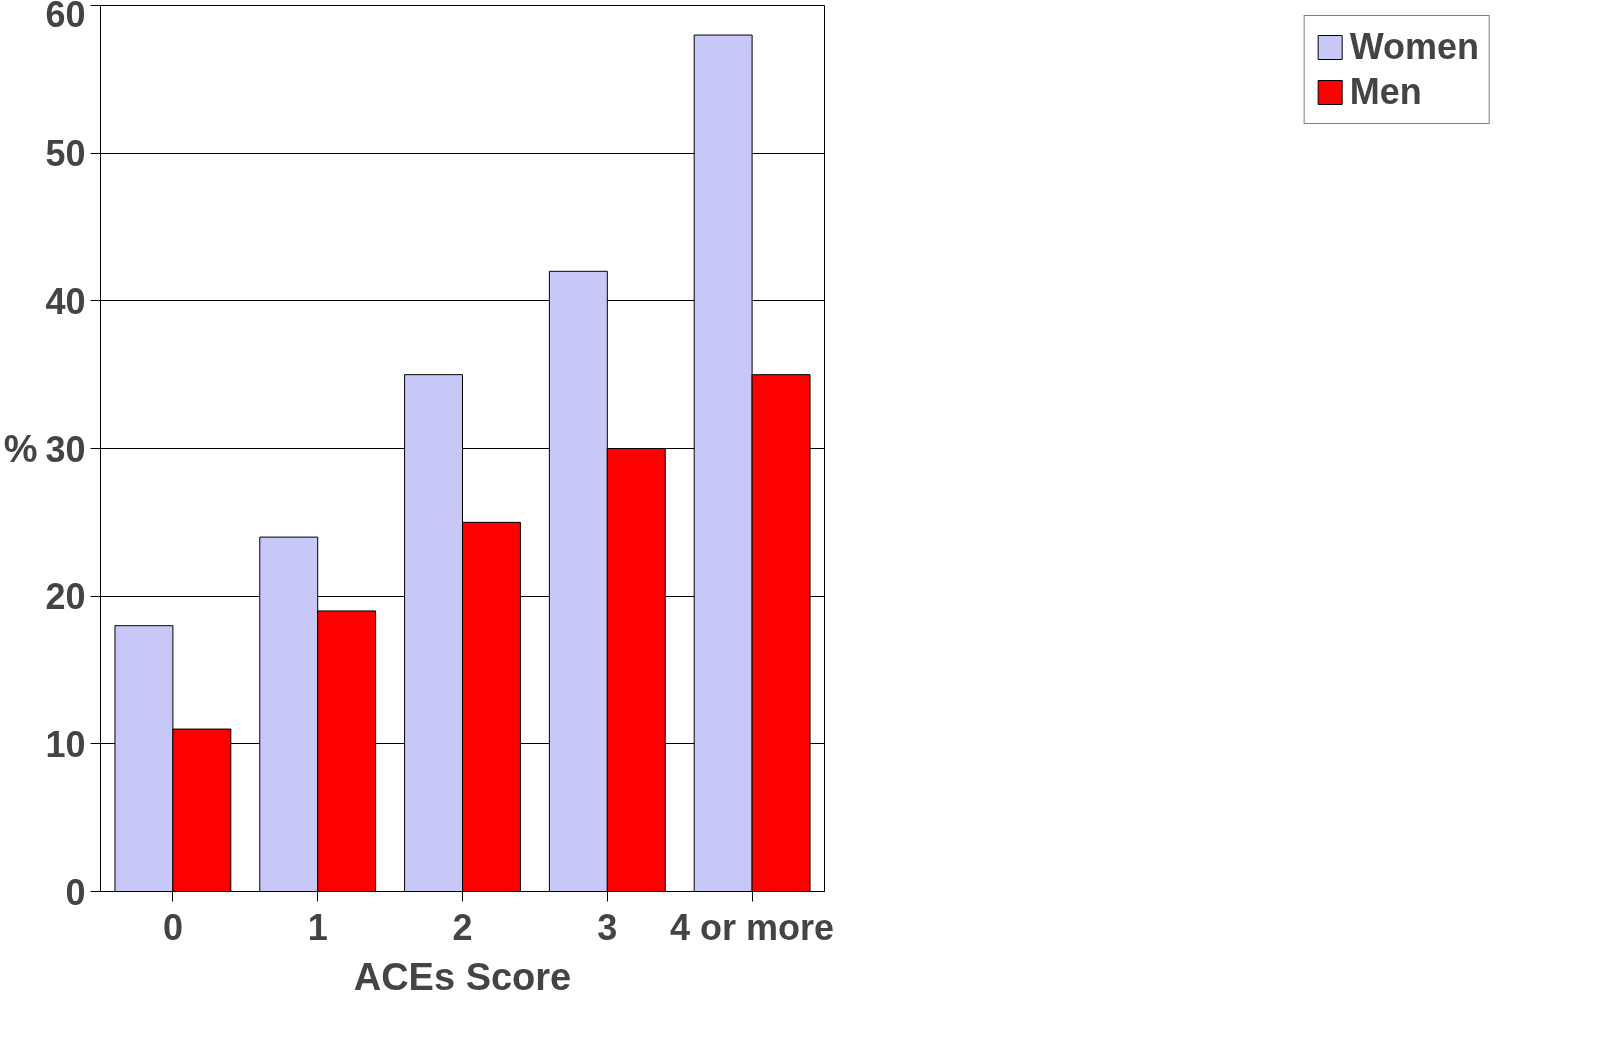 The width and height of the screenshot is (1599, 1044). What do you see at coordinates (1385, 92) in the screenshot?
I see `legend-label: Men` at bounding box center [1385, 92].